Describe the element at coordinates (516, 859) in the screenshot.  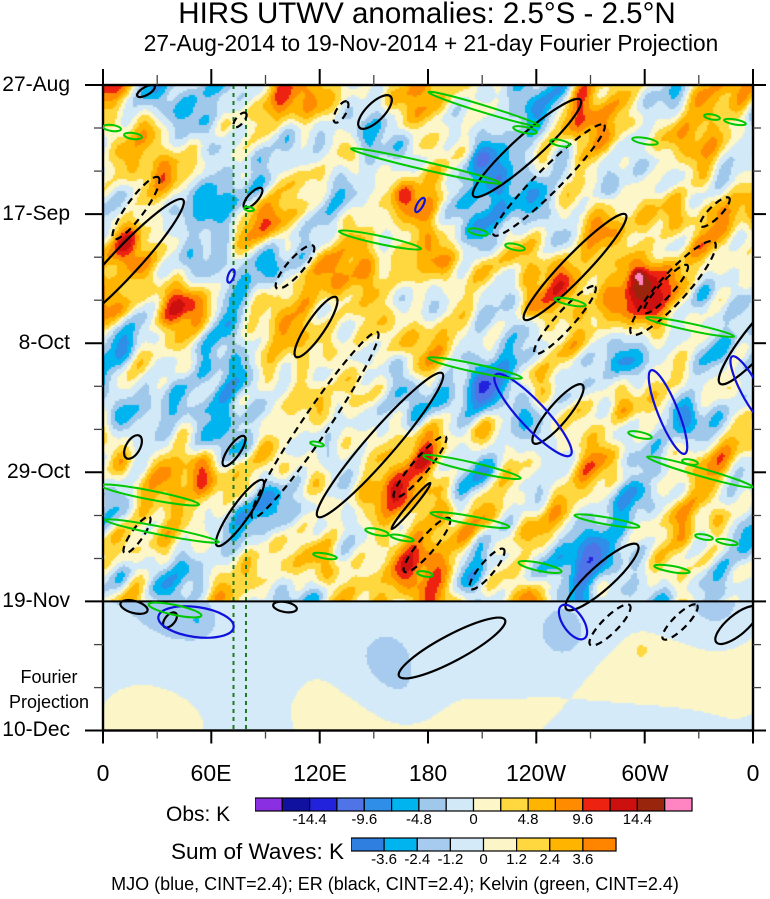
I see `svg-text: 1.2` at that location.